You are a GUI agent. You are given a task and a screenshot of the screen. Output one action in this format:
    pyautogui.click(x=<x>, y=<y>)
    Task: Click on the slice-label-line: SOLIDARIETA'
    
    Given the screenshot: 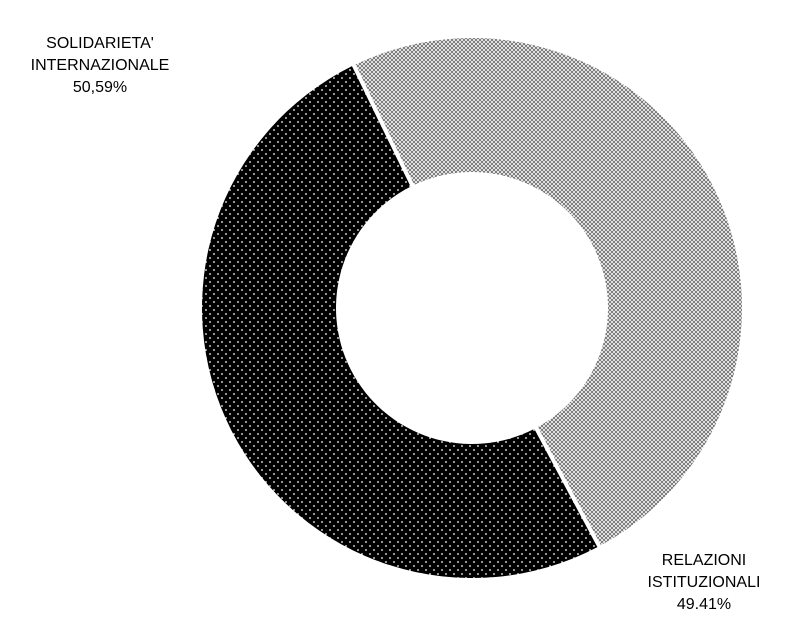 What is the action you would take?
    pyautogui.click(x=100, y=43)
    